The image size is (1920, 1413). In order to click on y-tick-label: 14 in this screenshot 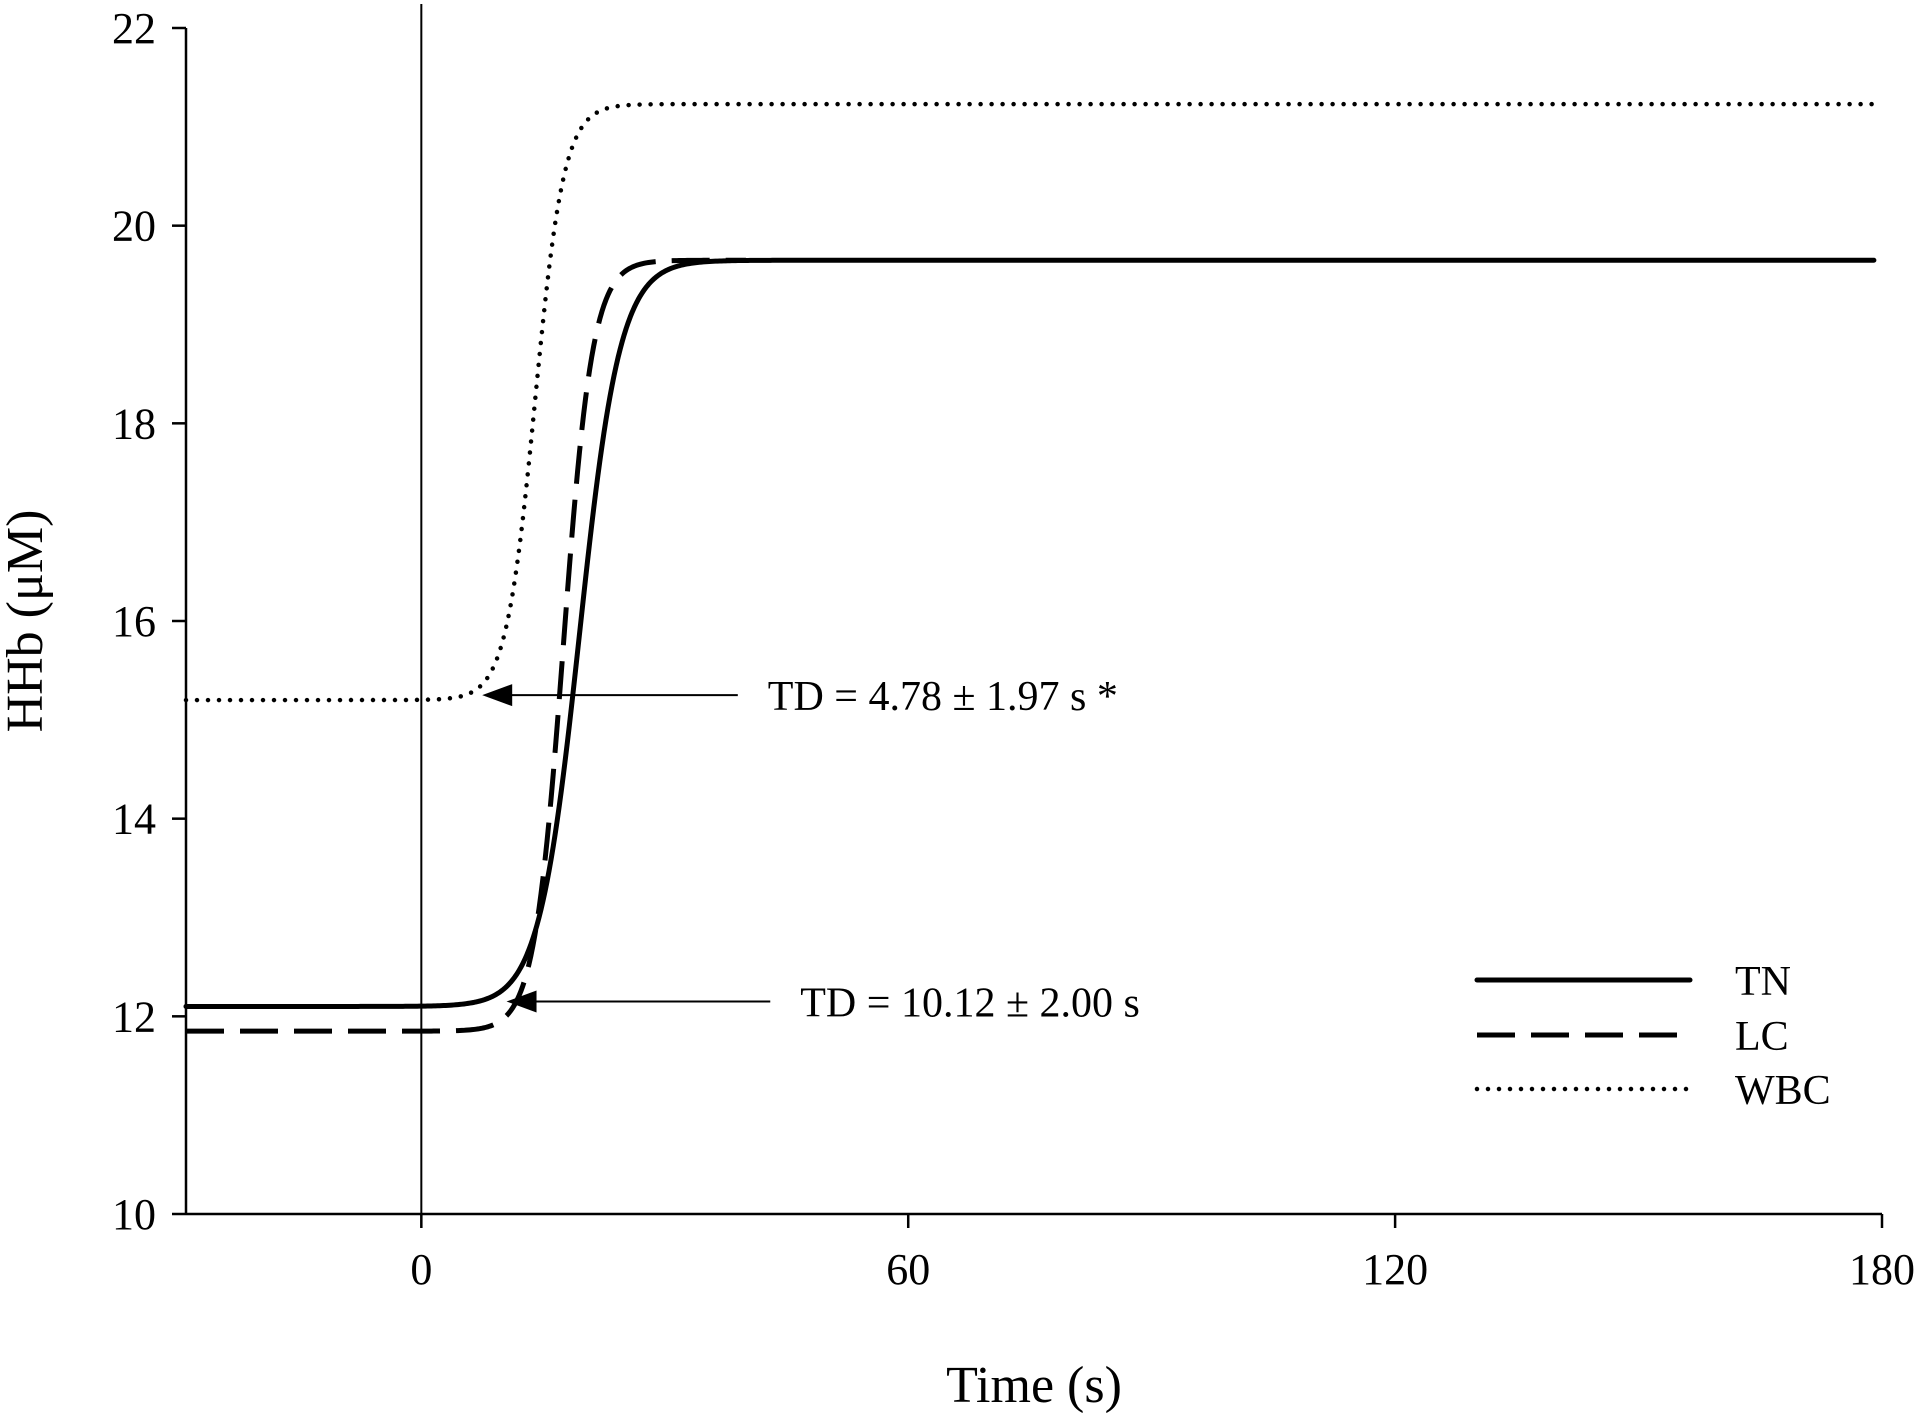, I will do `click(134, 819)`.